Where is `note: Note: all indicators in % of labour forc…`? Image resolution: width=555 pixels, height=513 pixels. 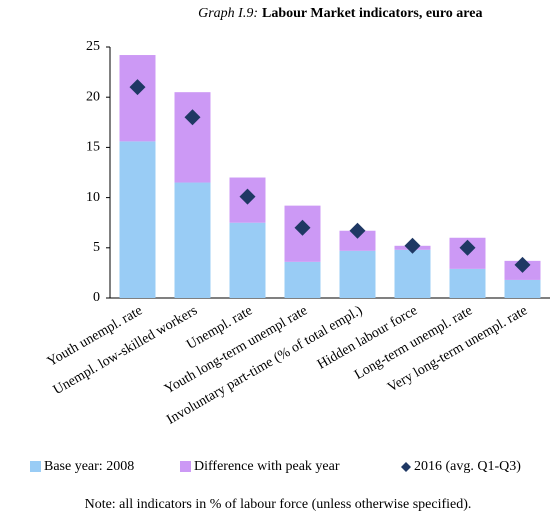 note: Note: all indicators in % of labour forc… is located at coordinates (278, 504).